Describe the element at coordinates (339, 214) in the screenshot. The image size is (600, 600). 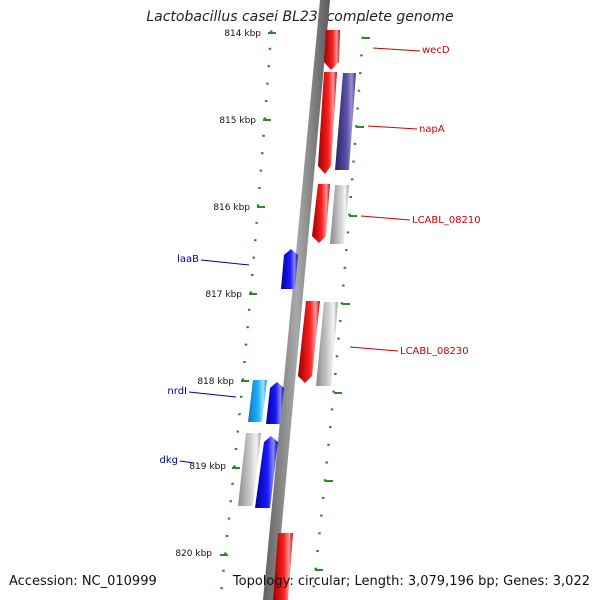
I see `gene-LCABL_08210-paired` at that location.